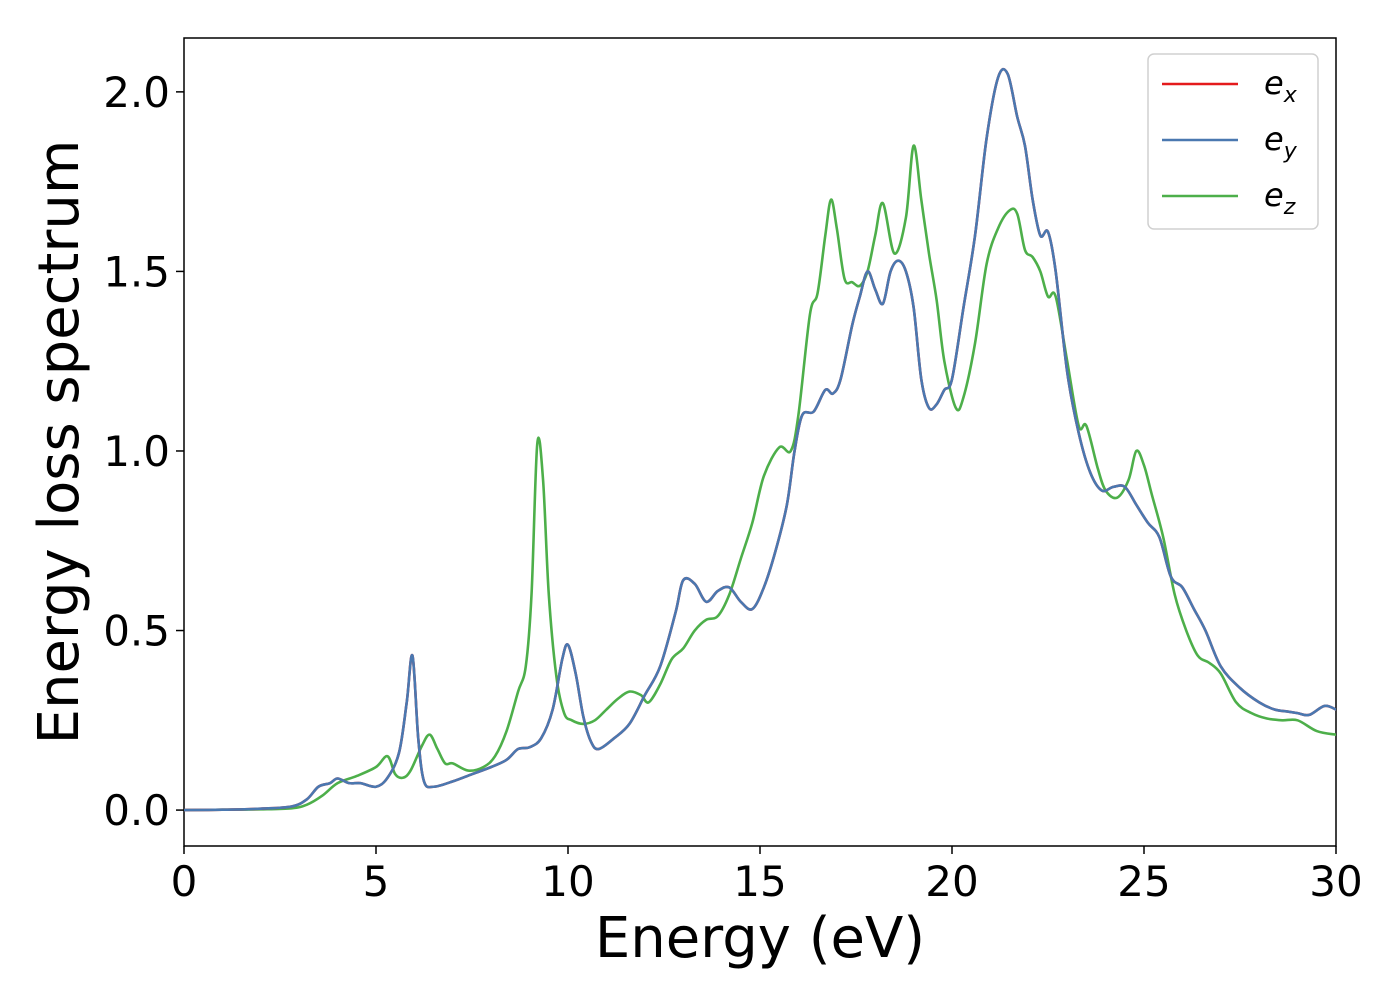  What do you see at coordinates (1281, 86) in the screenshot?
I see `legend-label-x: ex` at bounding box center [1281, 86].